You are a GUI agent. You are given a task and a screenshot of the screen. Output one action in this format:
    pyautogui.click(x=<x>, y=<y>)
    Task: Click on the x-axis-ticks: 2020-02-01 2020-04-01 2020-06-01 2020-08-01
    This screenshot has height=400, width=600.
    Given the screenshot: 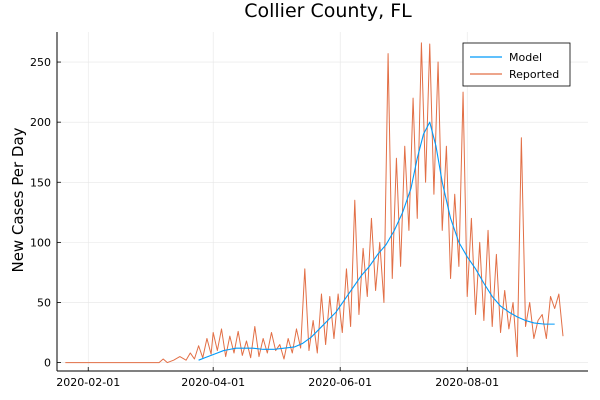 What is the action you would take?
    pyautogui.click(x=277, y=378)
    